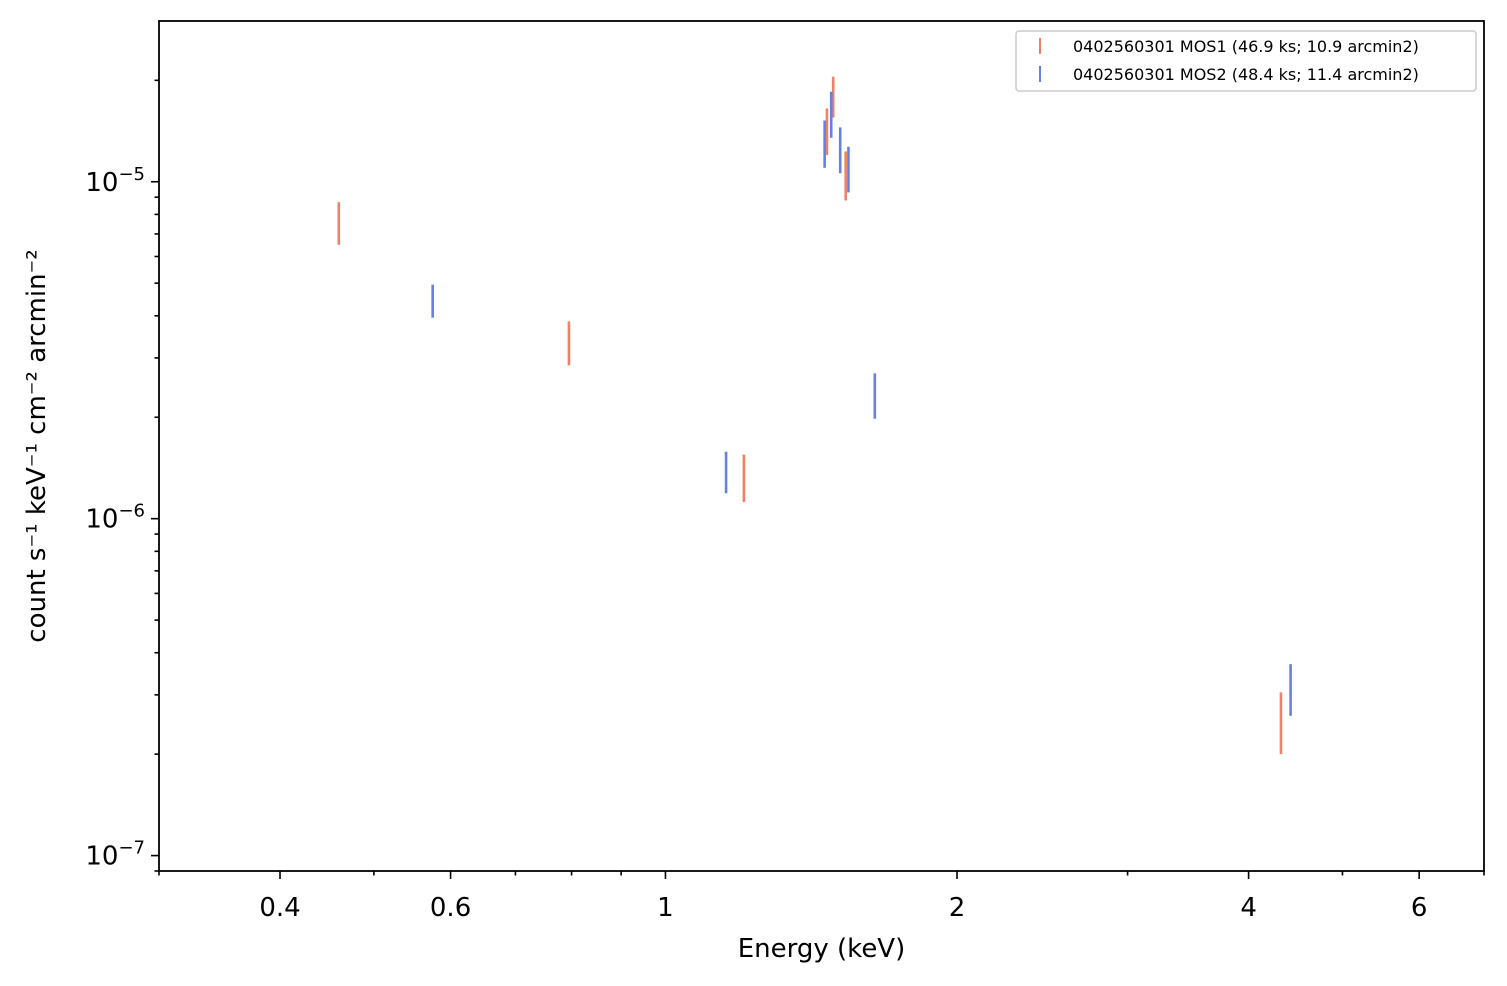 Image resolution: width=1507 pixels, height=986 pixels. Describe the element at coordinates (665, 908) in the screenshot. I see `x-tick-label: 1` at that location.